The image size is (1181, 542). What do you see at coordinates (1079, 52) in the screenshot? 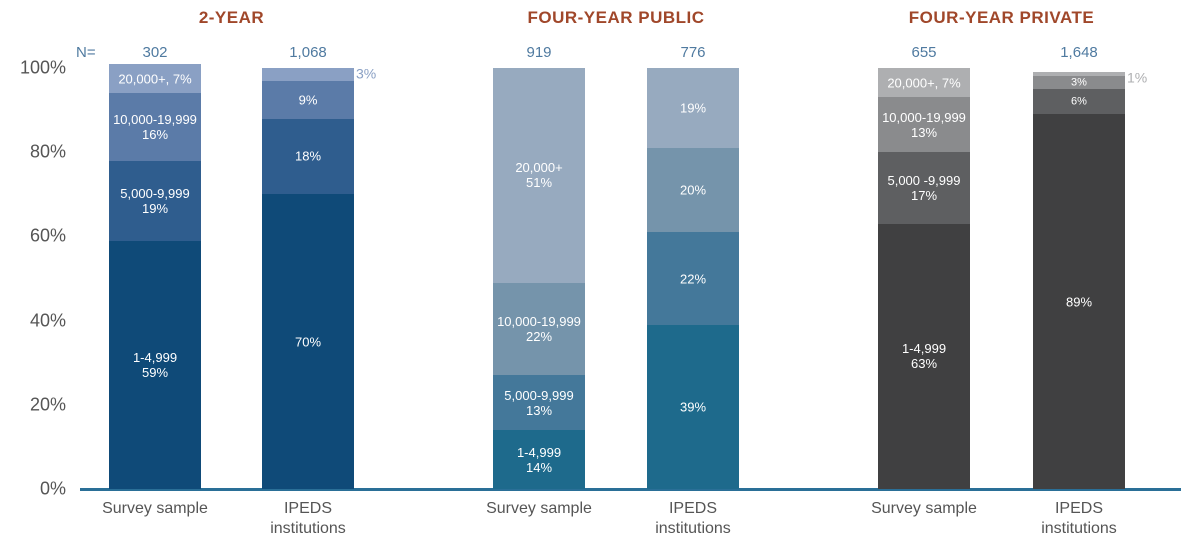
I see `n-value: 1,648` at bounding box center [1079, 52].